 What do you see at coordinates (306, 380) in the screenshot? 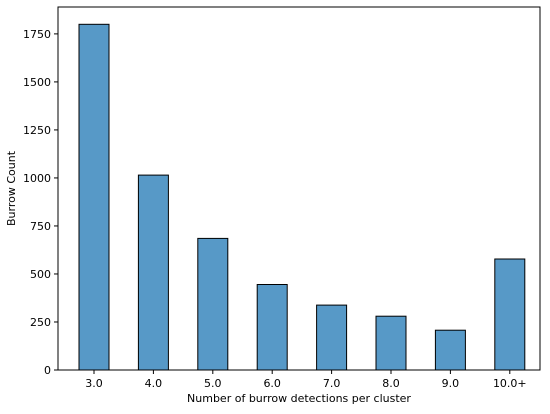
I see `x-ticks-group: 3.0 4.0 5.0 6.0 7.0 8.0 9.0 10.0+` at bounding box center [306, 380].